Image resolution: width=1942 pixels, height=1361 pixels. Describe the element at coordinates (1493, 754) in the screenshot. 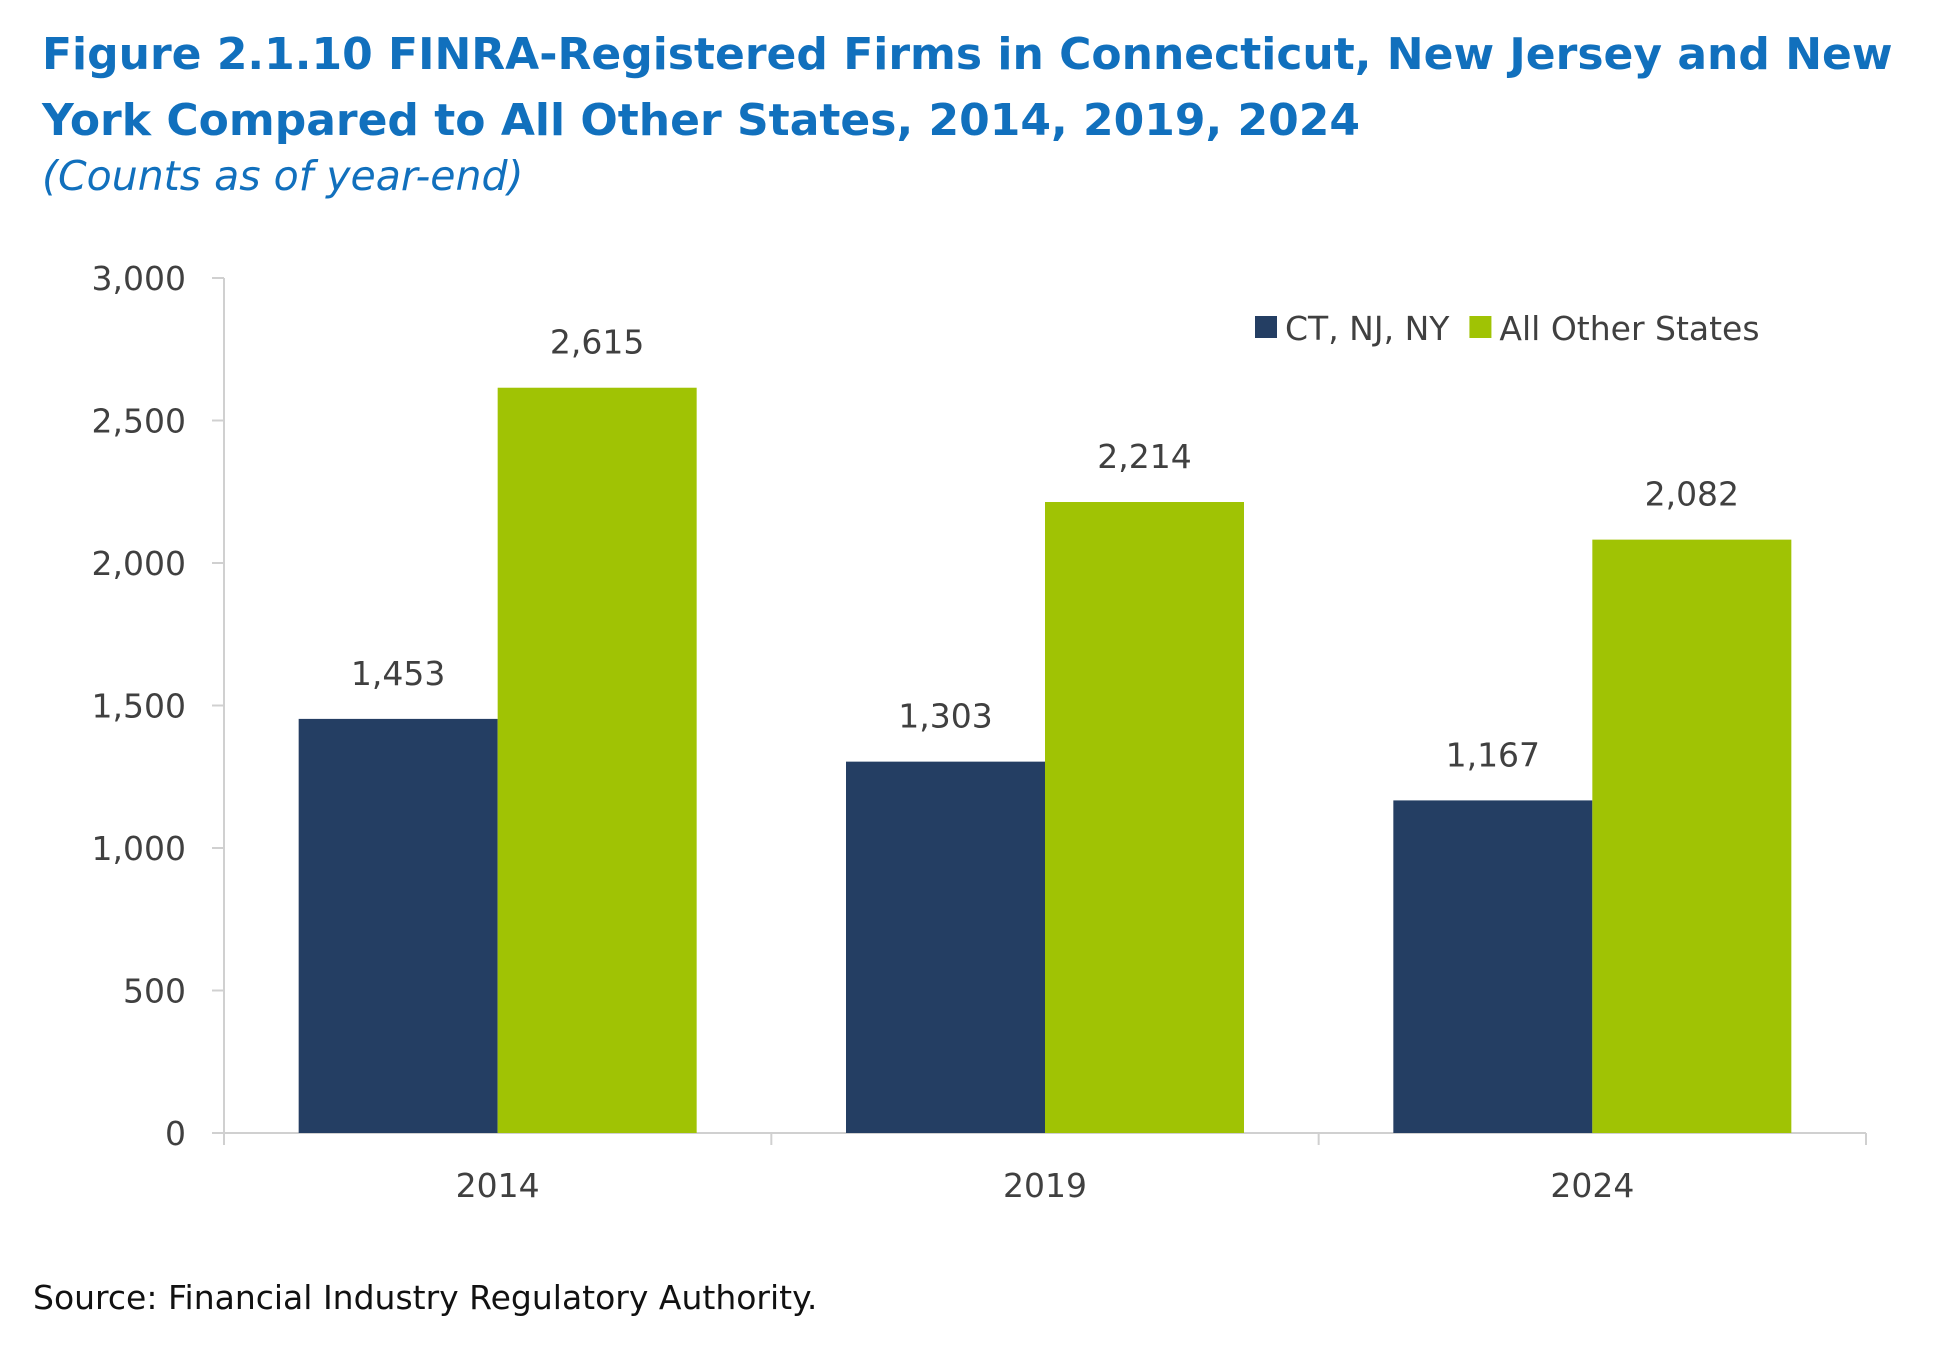

I see `data-label: 1,167` at that location.